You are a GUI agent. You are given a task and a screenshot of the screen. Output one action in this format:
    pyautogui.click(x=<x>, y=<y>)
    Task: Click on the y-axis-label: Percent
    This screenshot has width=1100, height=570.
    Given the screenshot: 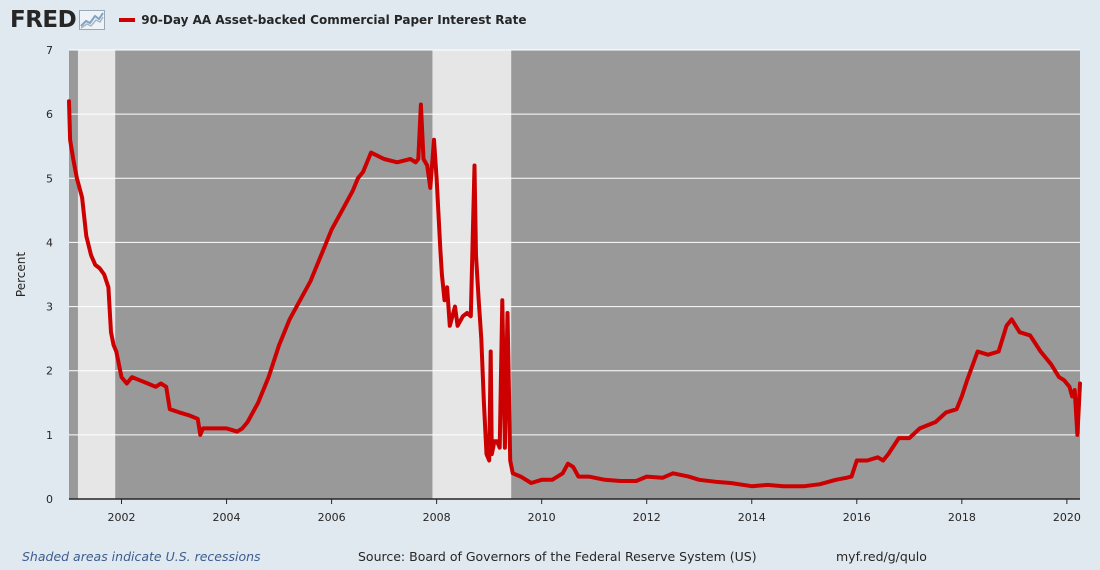 What is the action you would take?
    pyautogui.click(x=21, y=274)
    